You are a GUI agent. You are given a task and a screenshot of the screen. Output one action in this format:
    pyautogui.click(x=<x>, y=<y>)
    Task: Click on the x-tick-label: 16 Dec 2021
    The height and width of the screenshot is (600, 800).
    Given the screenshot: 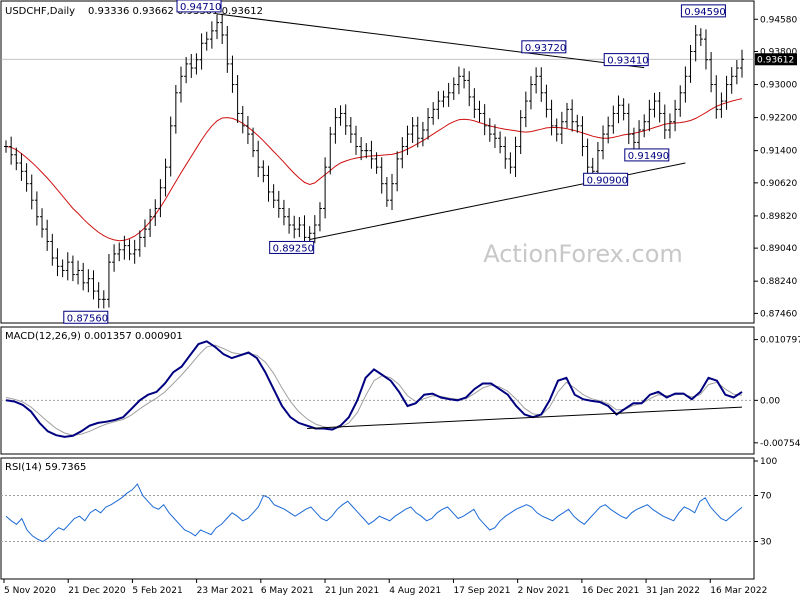 What is the action you would take?
    pyautogui.click(x=611, y=591)
    